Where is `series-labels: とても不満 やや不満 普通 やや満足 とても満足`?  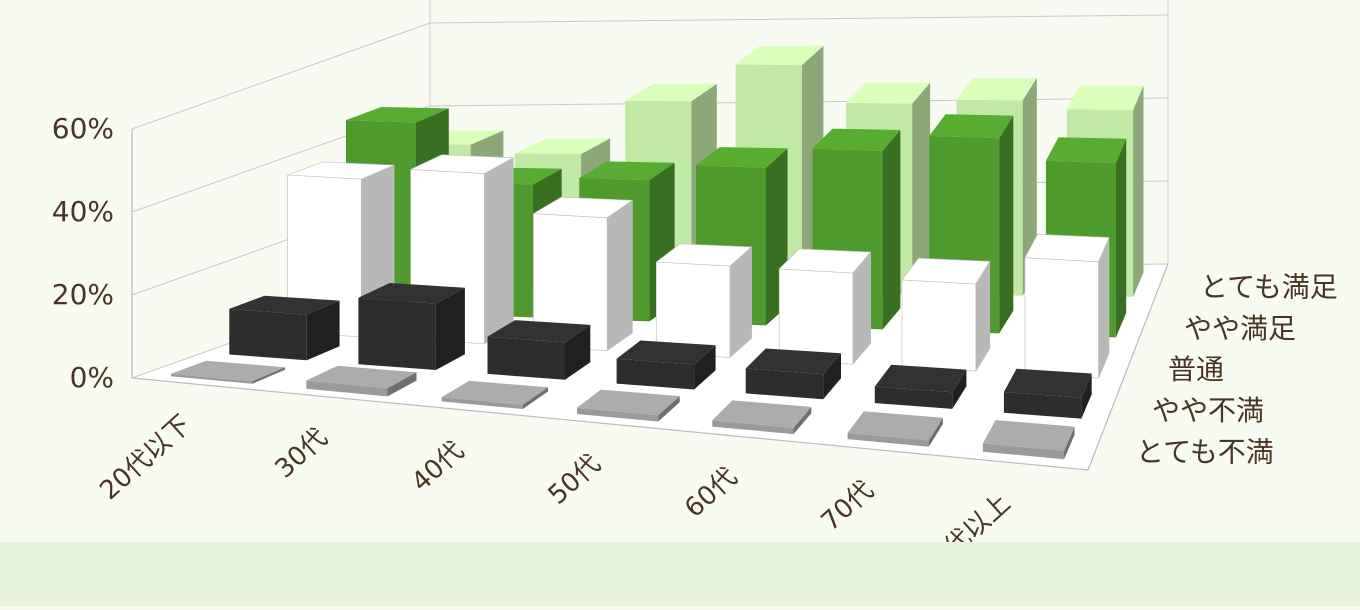 series-labels: とても不満 やや不満 普通 やや満足 とても満足 is located at coordinates (1237, 370).